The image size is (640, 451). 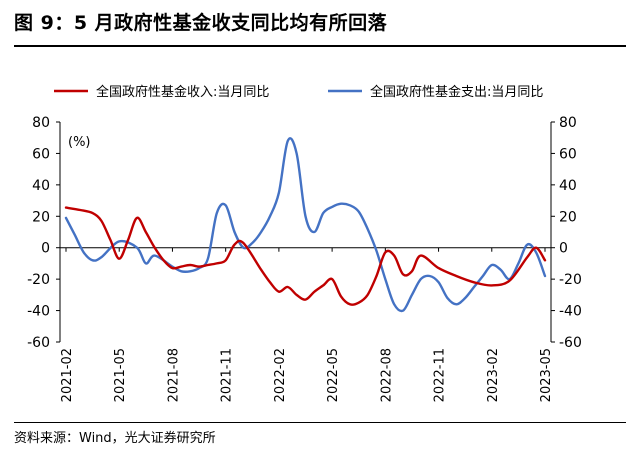 I want to click on y-tick-left-label: -20, so click(x=38, y=280).